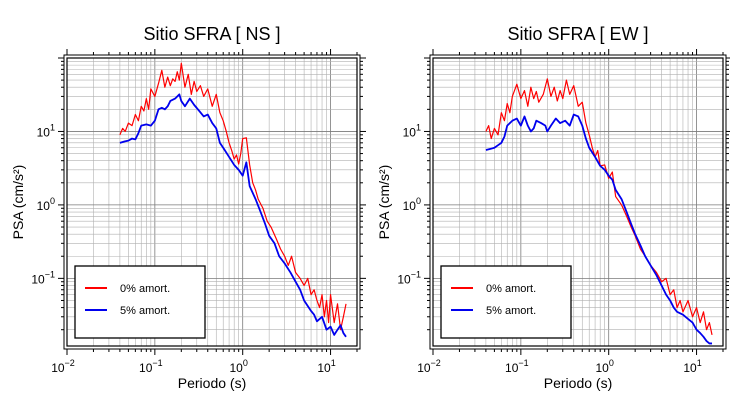 The width and height of the screenshot is (730, 400). I want to click on chart-title: Sitio SFRA [ EW ], so click(577, 34).